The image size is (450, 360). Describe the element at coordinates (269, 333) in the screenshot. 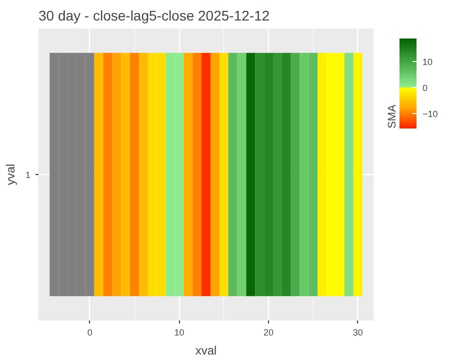

I see `x-tick-label: 20` at that location.